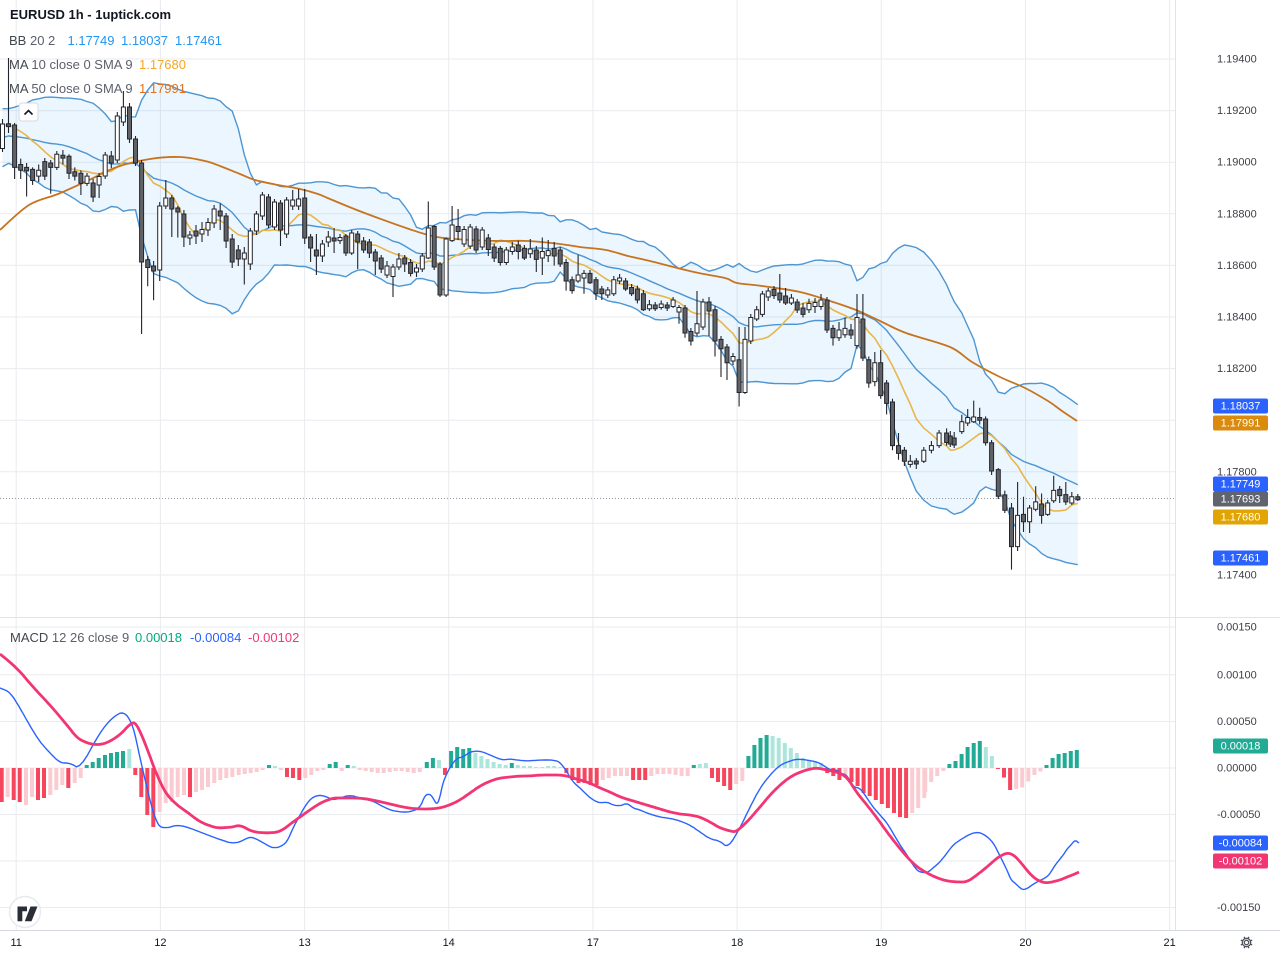 Image resolution: width=1280 pixels, height=960 pixels. What do you see at coordinates (97, 88) in the screenshot?
I see `svg-text:MA 50 close 0 SMA 91.17991: MA 50 close 0 SMA 9 1.17991` at bounding box center [97, 88].